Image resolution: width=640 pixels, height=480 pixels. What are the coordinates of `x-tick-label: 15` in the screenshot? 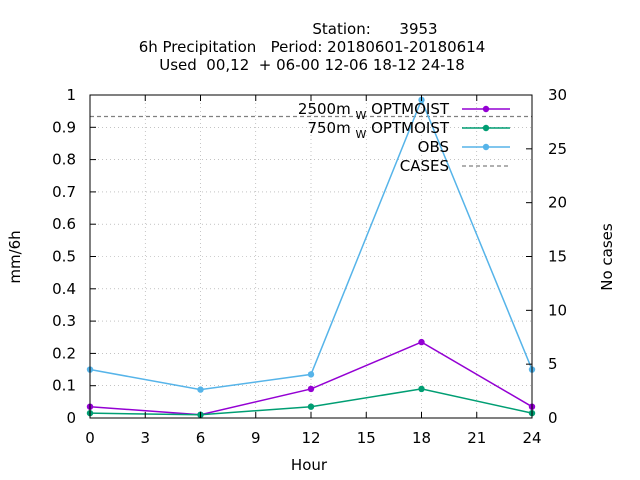 It's located at (366, 438).